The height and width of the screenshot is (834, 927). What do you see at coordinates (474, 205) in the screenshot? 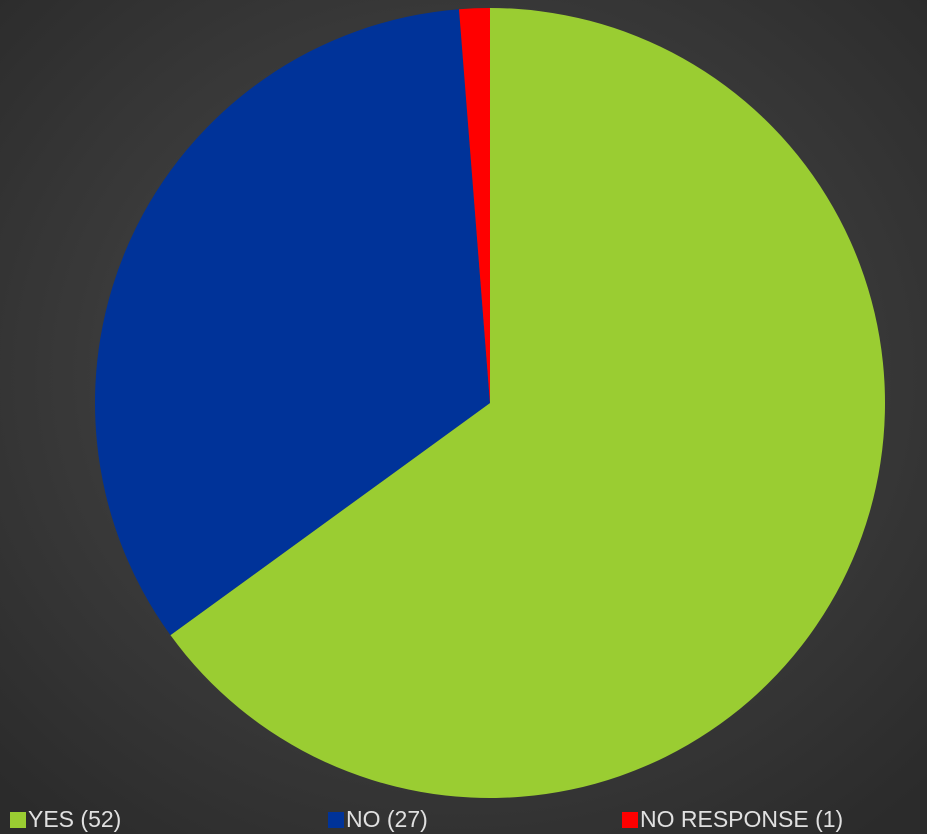
I see `pie-slice` at bounding box center [474, 205].